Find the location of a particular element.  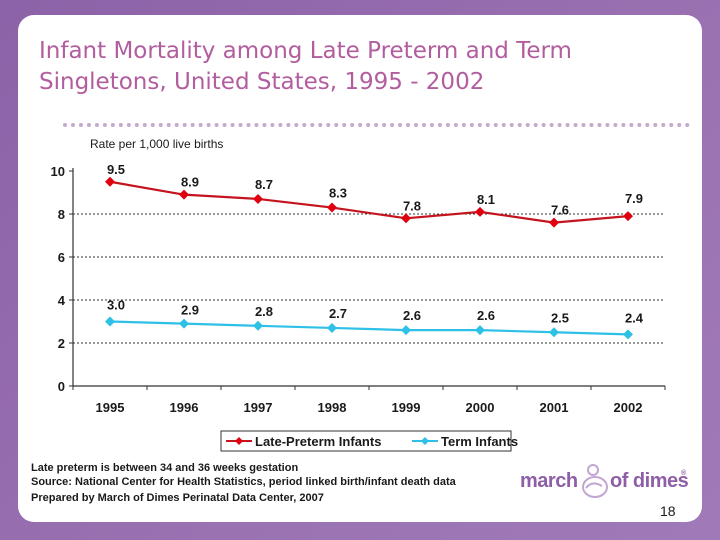

x-tick-label: 1995 is located at coordinates (110, 407).